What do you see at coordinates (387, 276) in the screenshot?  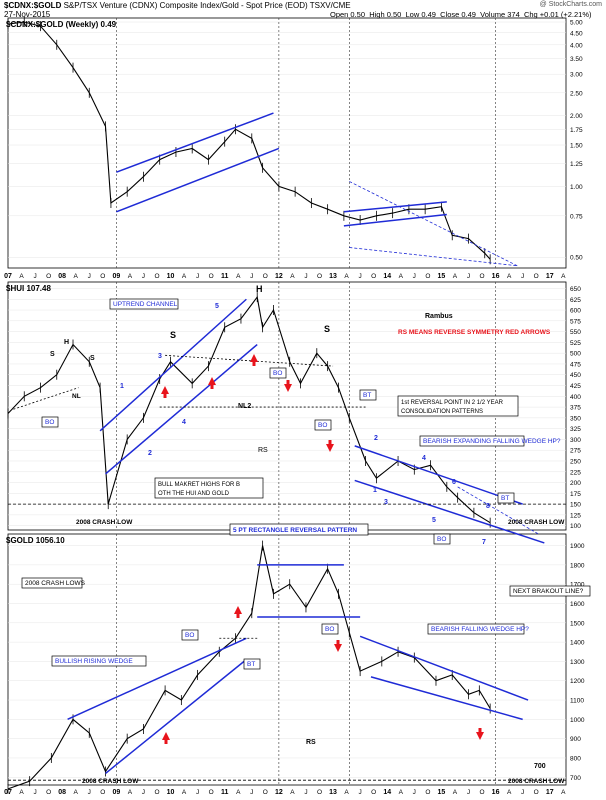 I see `x-year-label: 14` at bounding box center [387, 276].